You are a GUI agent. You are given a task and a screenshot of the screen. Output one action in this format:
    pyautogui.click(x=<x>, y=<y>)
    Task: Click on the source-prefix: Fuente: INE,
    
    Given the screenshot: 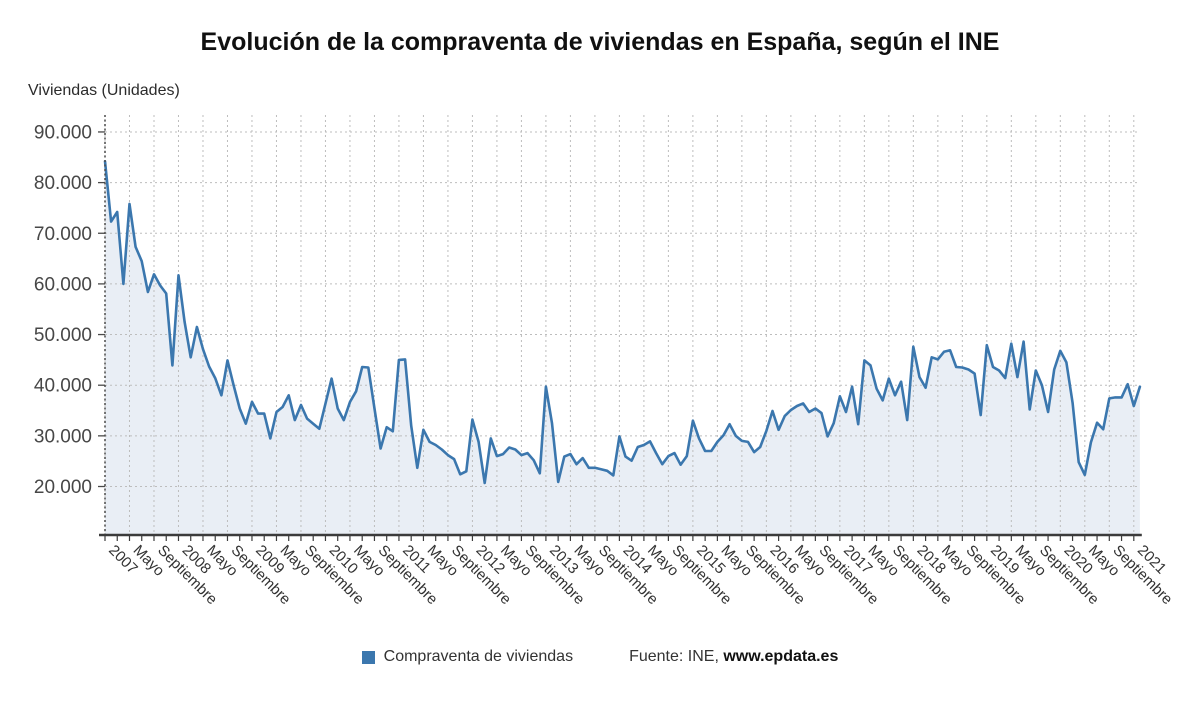 What is the action you would take?
    pyautogui.click(x=676, y=656)
    